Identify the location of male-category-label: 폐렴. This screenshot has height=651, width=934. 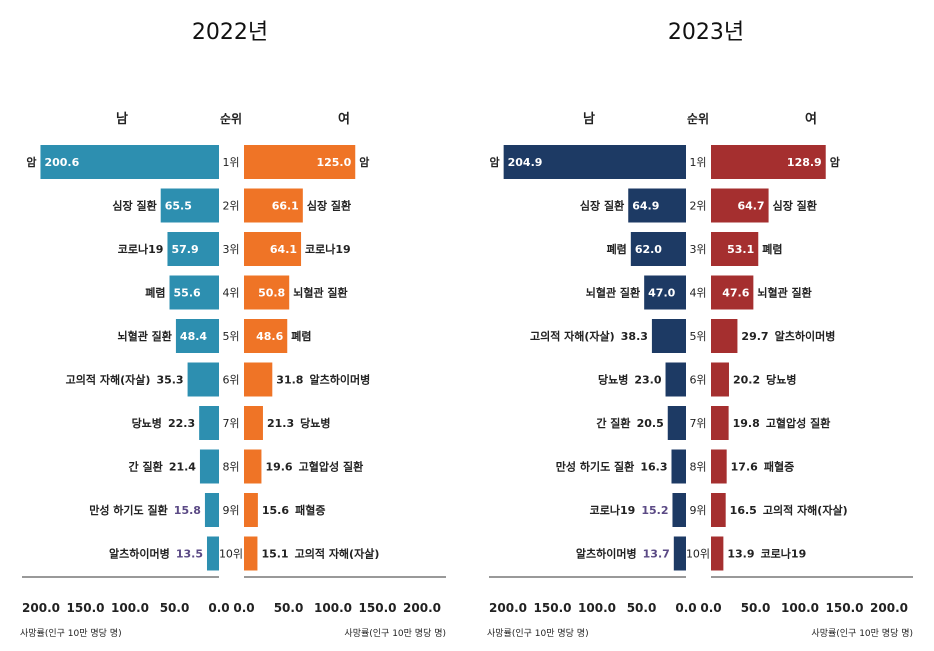
(155, 293).